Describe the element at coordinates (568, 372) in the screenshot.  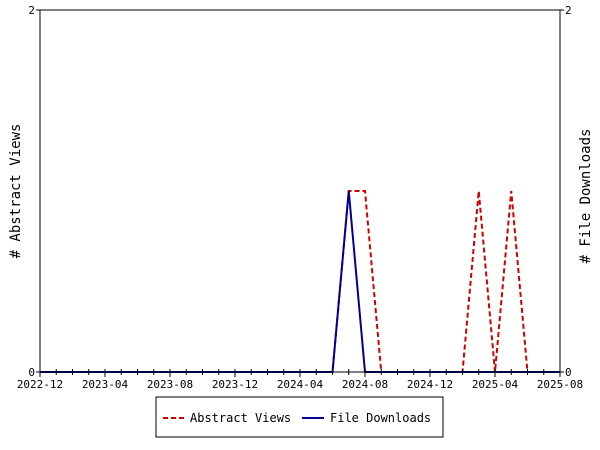
I see `y-right-tick-label: 0` at that location.